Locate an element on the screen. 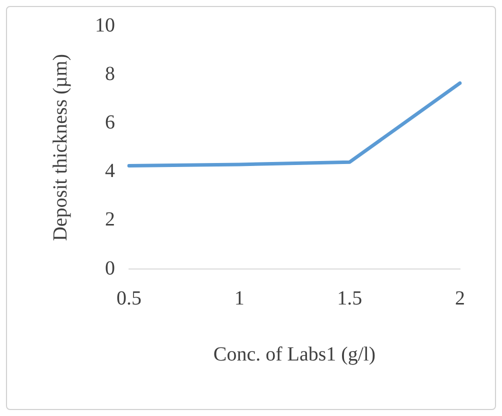  x-tick-label: 1 is located at coordinates (239, 298).